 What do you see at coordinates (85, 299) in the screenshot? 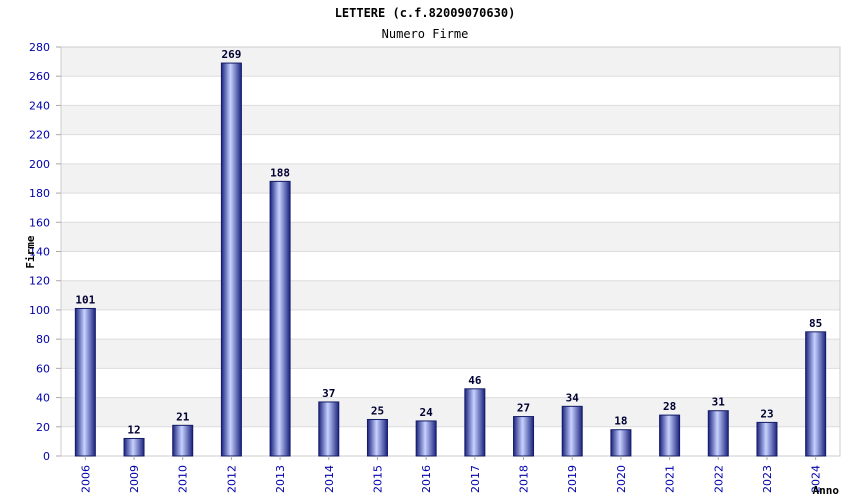
I see `data-label-2006: 101` at bounding box center [85, 299].